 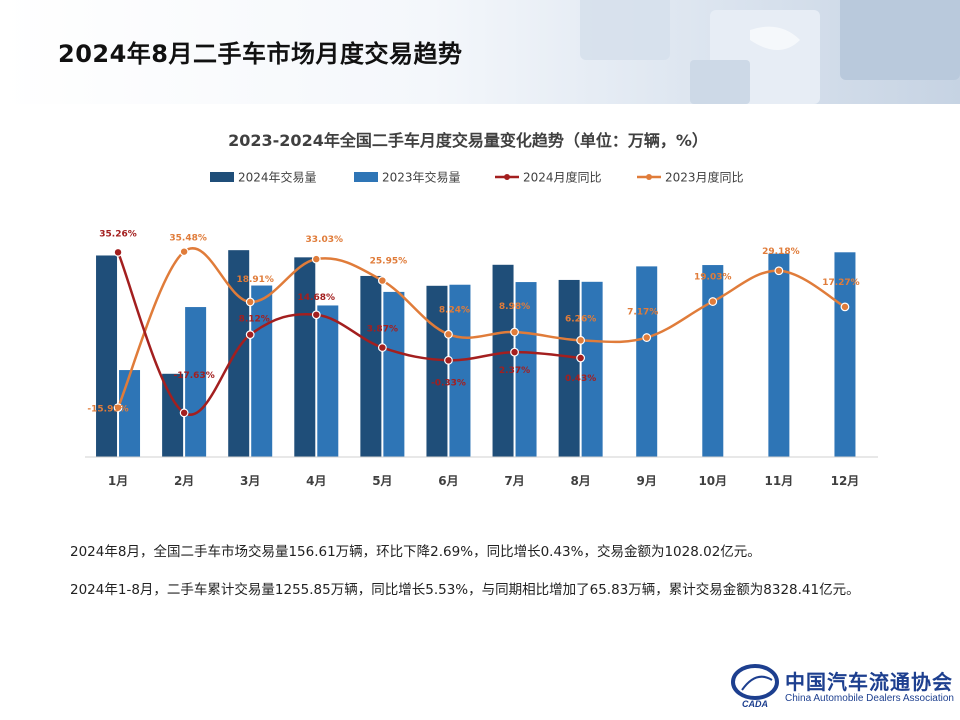 I want to click on data-label-2024-6: -0.33%, so click(x=448, y=383).